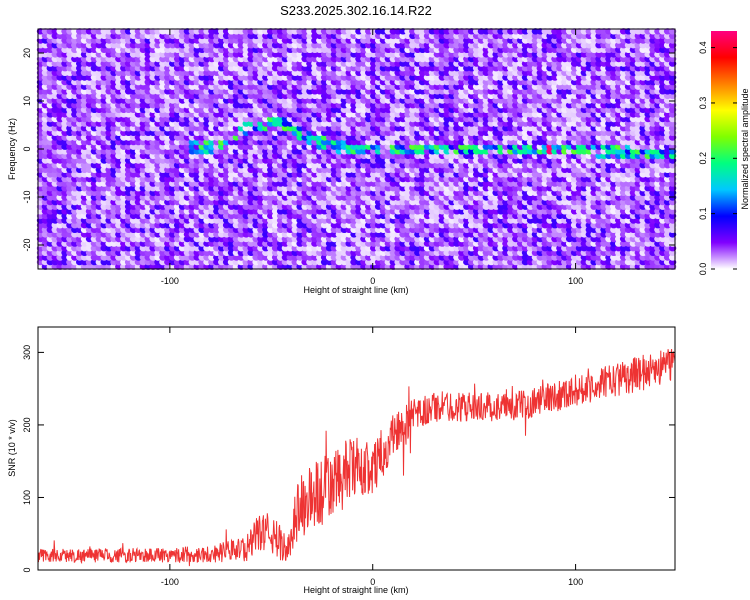 This screenshot has width=750, height=600. I want to click on figure-title: S233.2025.302.16.14.R22, so click(356, 10).